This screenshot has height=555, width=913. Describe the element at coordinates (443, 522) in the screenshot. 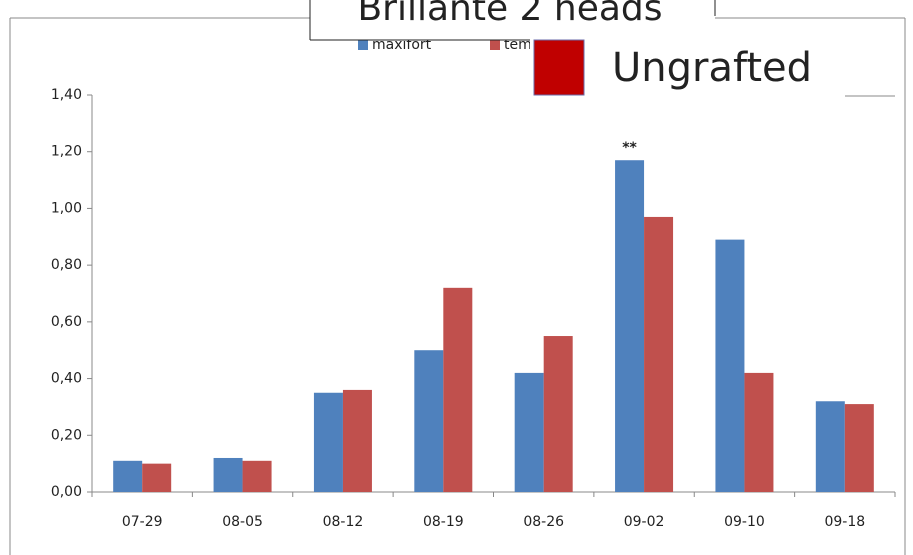

I see `x-tick-label: 08-19` at that location.